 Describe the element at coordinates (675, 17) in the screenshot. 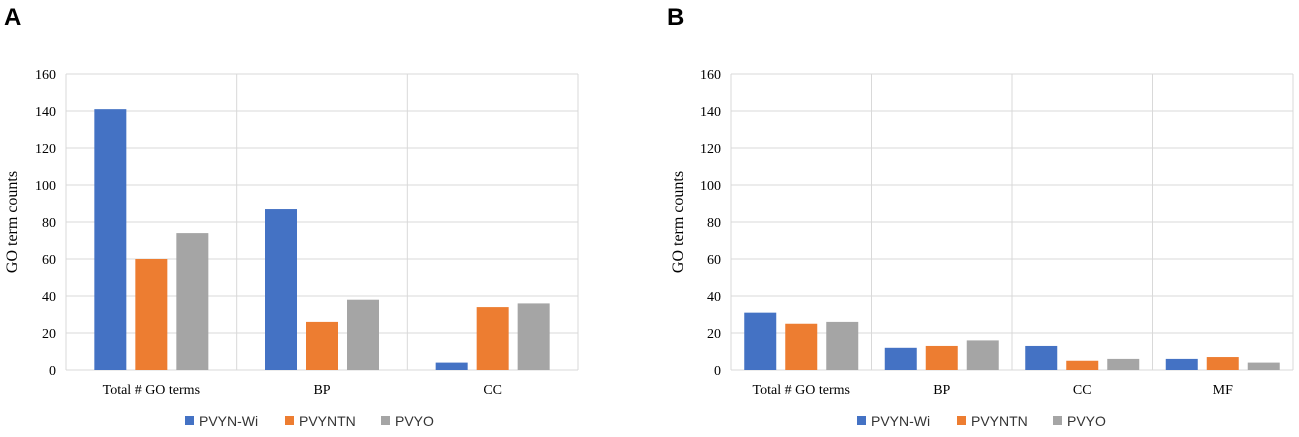

I see `panel-label-b: B` at that location.